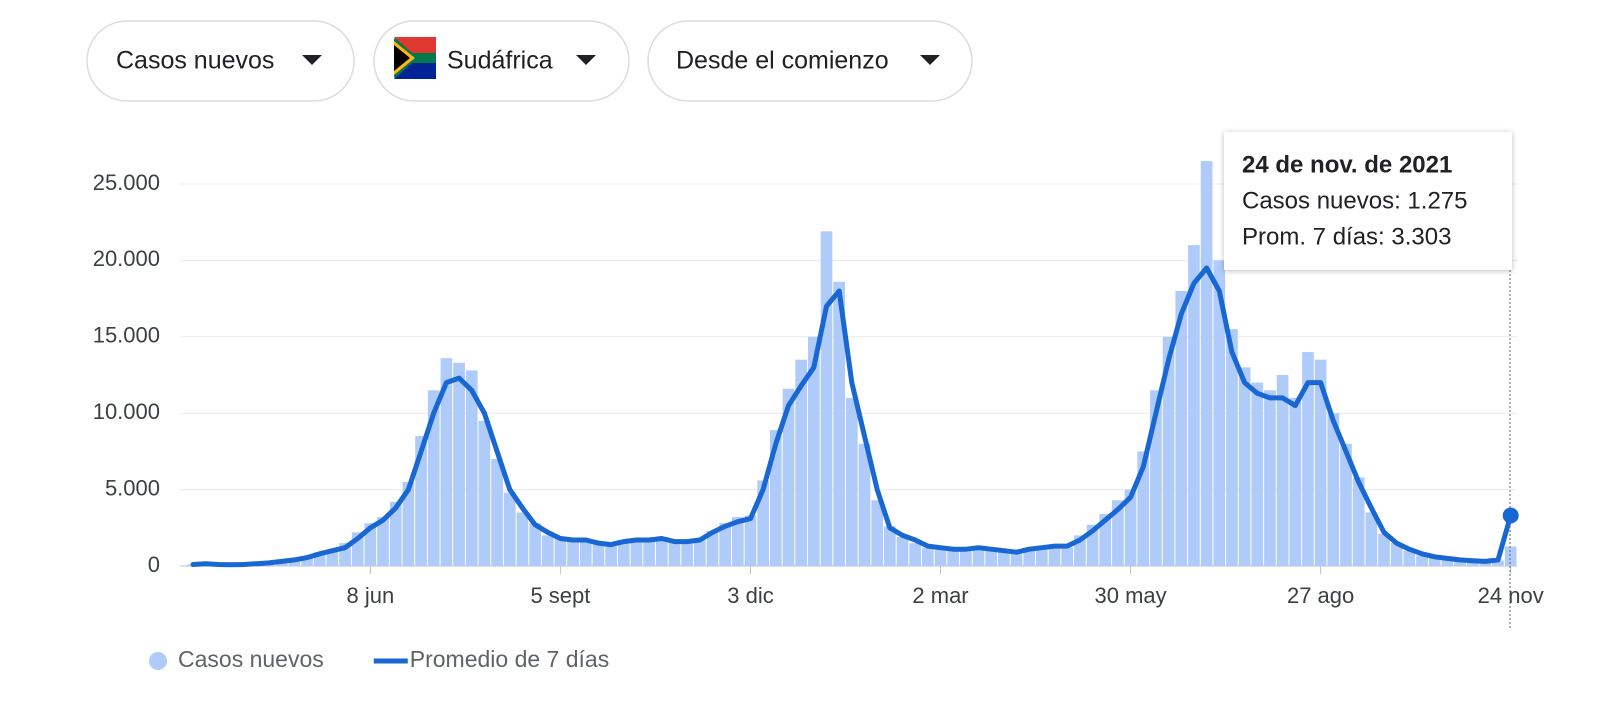 Image resolution: width=1600 pixels, height=702 pixels. Describe the element at coordinates (126, 411) in the screenshot. I see `y-tick-label: 10.000` at that location.